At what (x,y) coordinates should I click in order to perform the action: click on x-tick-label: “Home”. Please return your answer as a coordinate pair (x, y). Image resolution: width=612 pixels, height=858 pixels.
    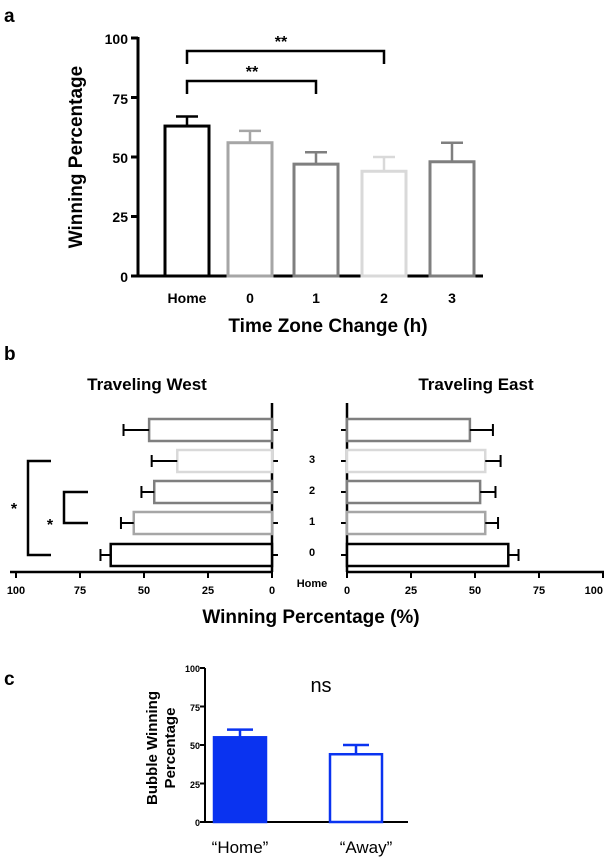
    Looking at the image, I should click on (240, 847).